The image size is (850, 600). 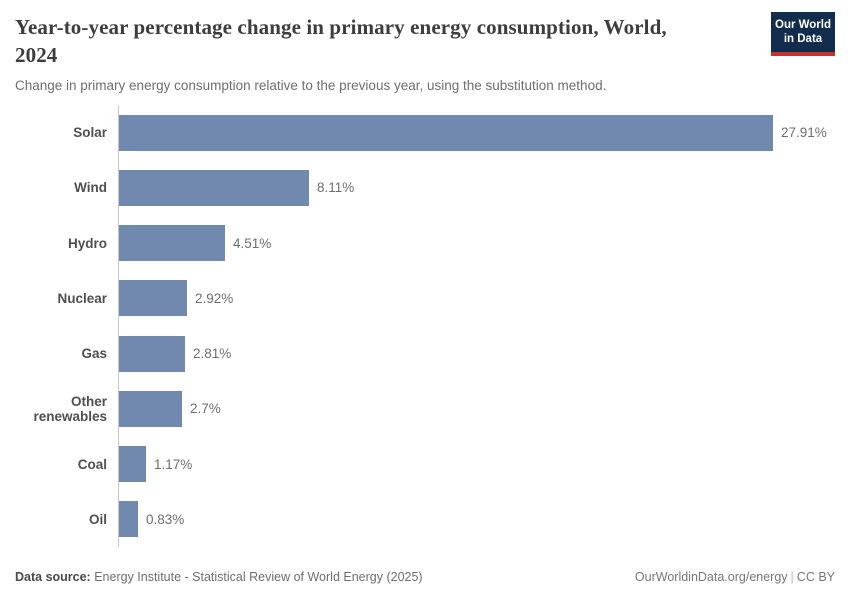 I want to click on category-label: Oil, so click(x=97, y=519).